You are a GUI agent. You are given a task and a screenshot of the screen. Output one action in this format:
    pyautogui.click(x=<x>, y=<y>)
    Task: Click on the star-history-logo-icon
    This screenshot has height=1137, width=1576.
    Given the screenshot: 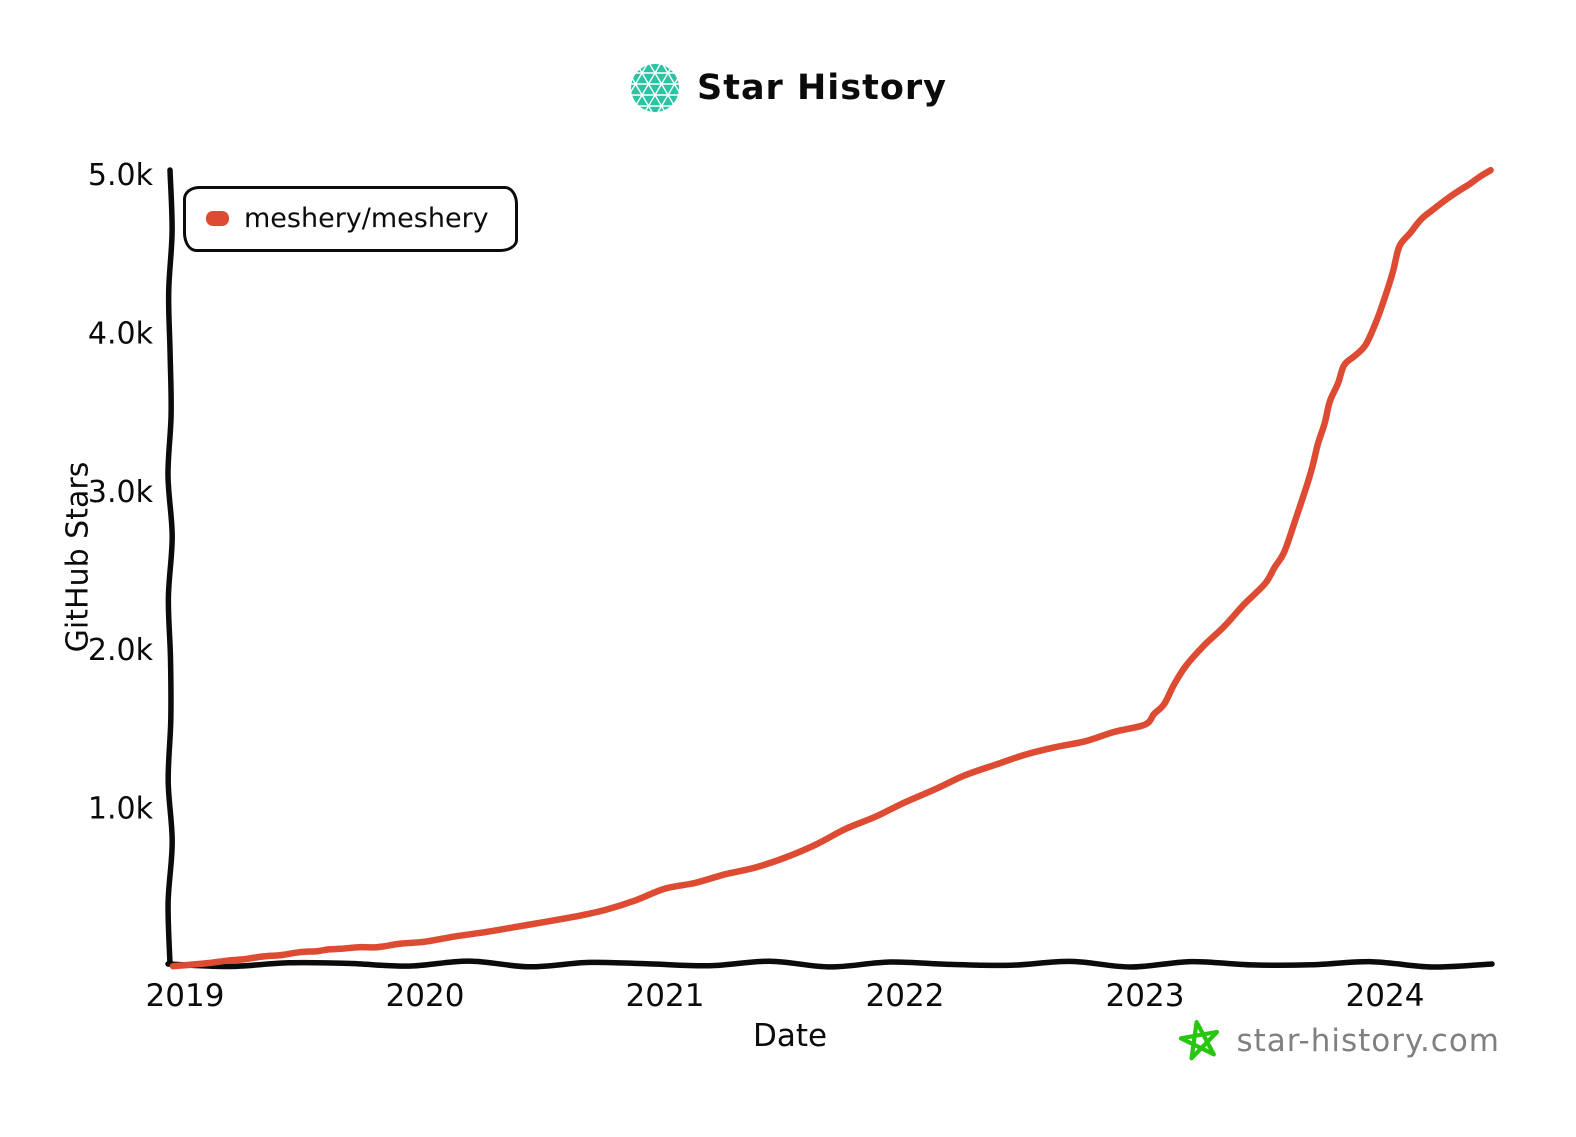 What is the action you would take?
    pyautogui.click(x=655, y=88)
    